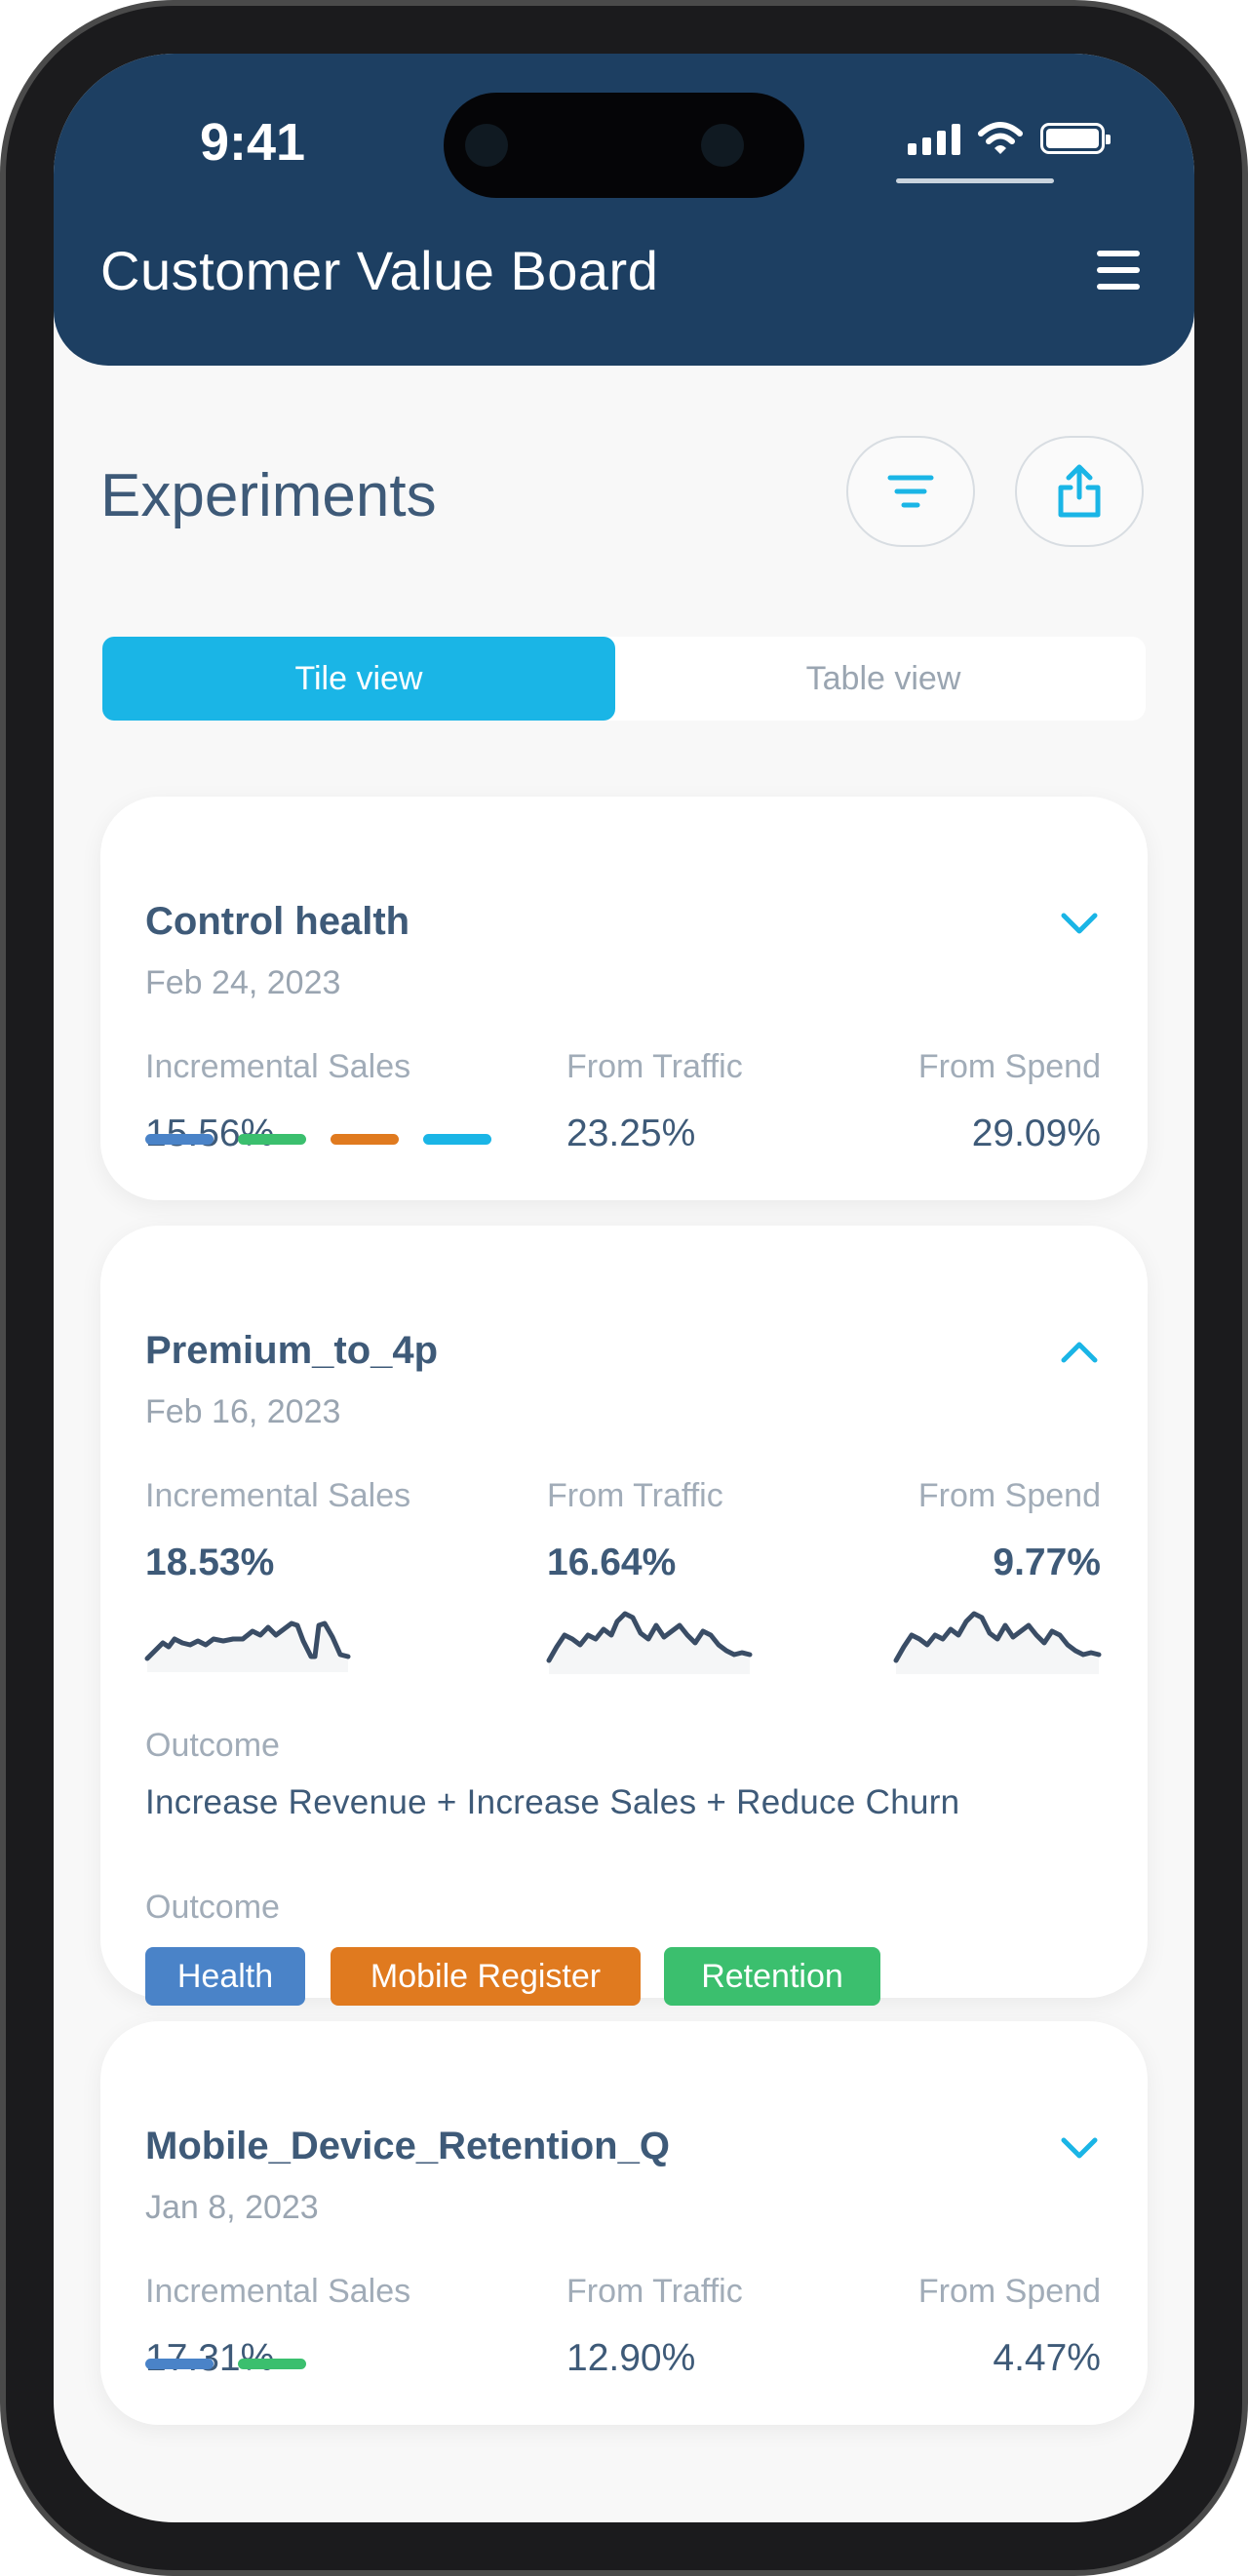 This screenshot has height=2576, width=1248. Describe the element at coordinates (247, 1646) in the screenshot. I see `sparkline-incremental-sales` at that location.